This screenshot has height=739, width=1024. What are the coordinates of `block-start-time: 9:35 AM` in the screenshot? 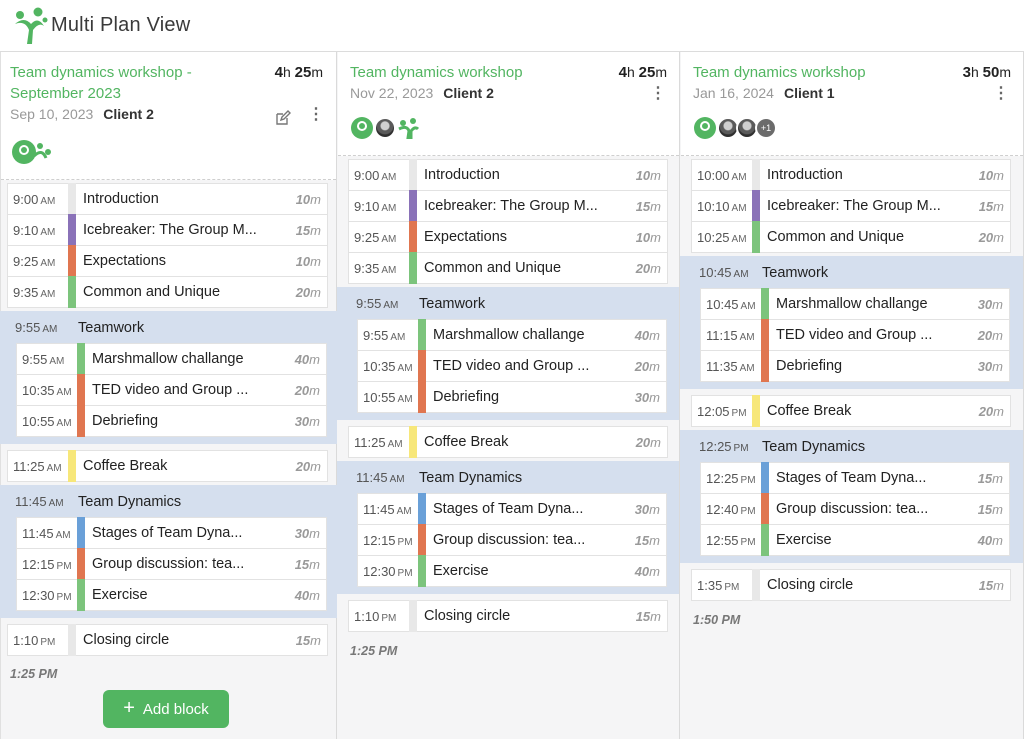 It's located at (34, 292).